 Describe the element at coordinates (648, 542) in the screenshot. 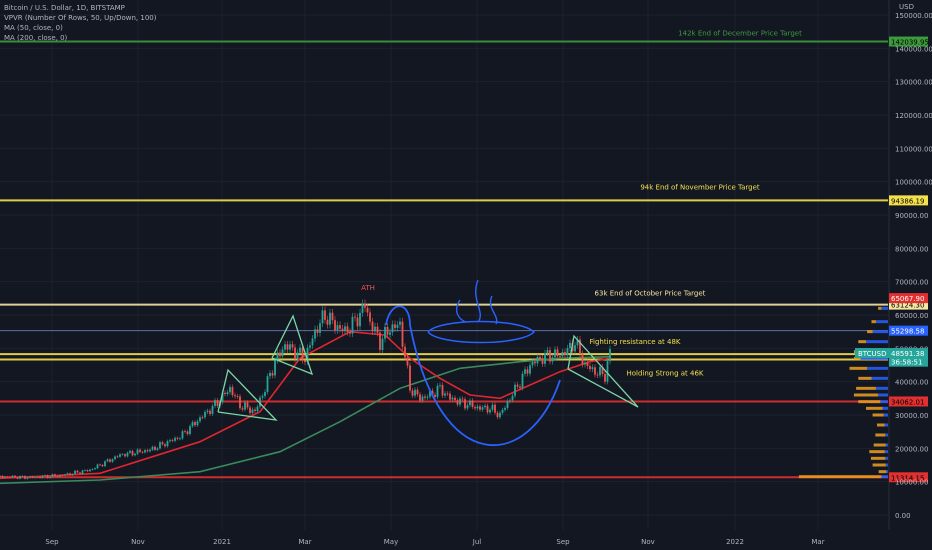

I see `x-tick-label: Nov` at that location.